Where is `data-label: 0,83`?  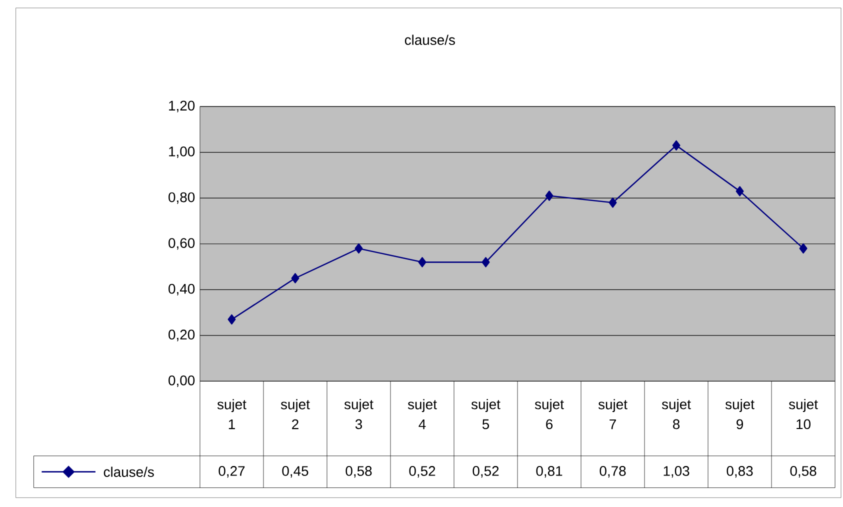 data-label: 0,83 is located at coordinates (739, 472).